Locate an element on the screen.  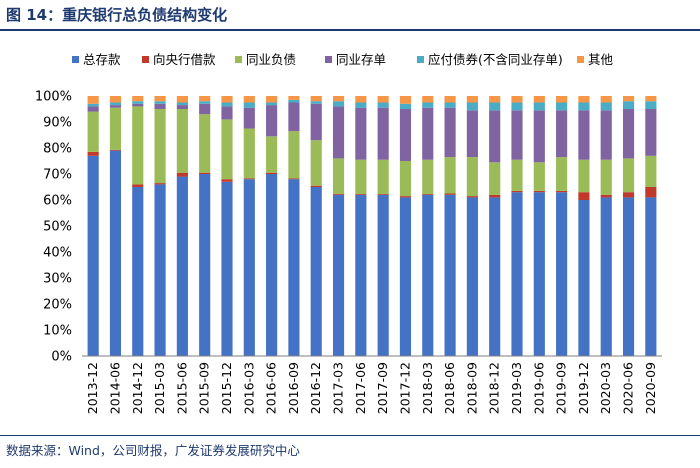
x-tick-label: 2017-03 is located at coordinates (338, 388).